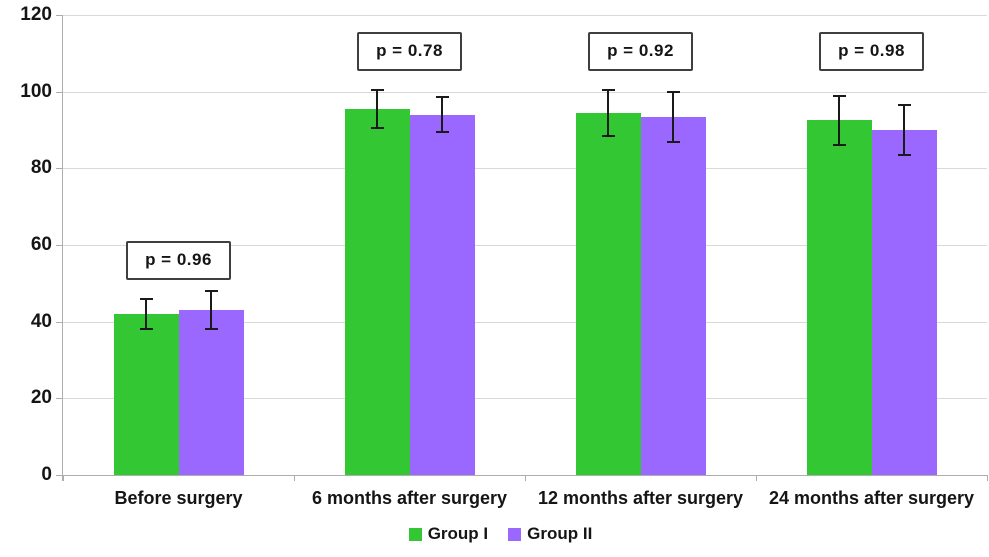 The image size is (989, 557). Describe the element at coordinates (146, 394) in the screenshot. I see `bar-group-i-cat0` at that location.